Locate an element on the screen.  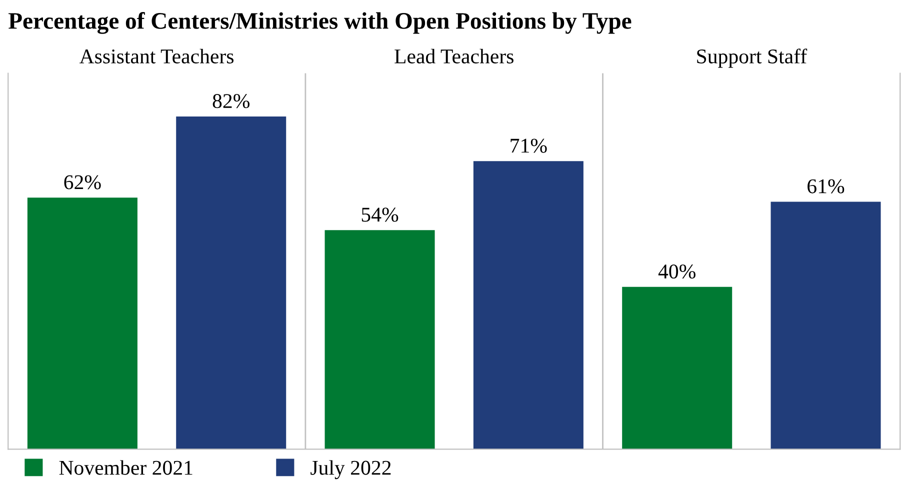
data-label: 71% is located at coordinates (528, 145).